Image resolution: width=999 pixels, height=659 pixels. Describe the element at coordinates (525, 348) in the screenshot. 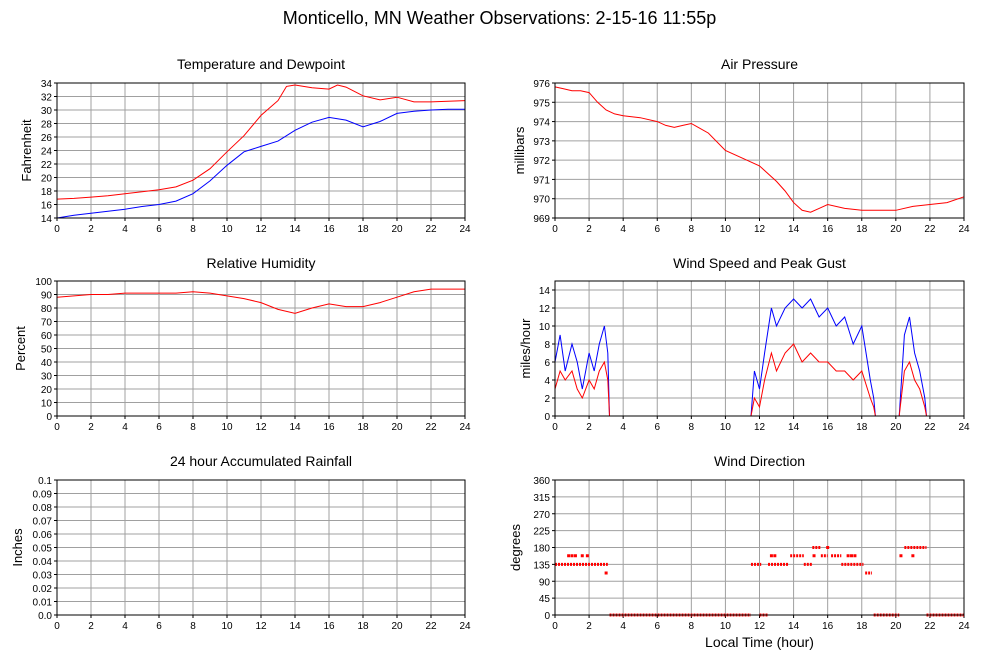

I see `y-axis-label: miles/hour` at that location.